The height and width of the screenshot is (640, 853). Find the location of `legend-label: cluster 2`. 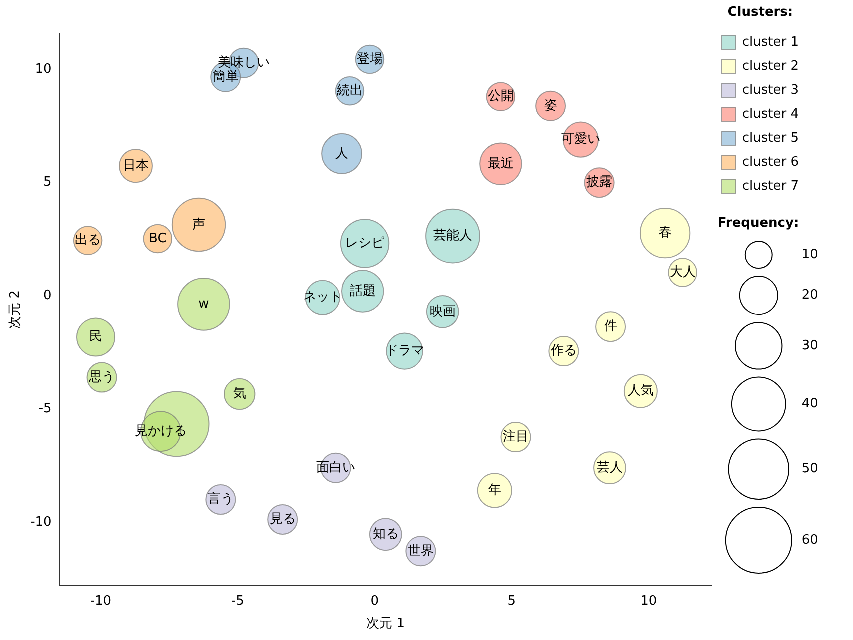

legend-label: cluster 2 is located at coordinates (771, 66).